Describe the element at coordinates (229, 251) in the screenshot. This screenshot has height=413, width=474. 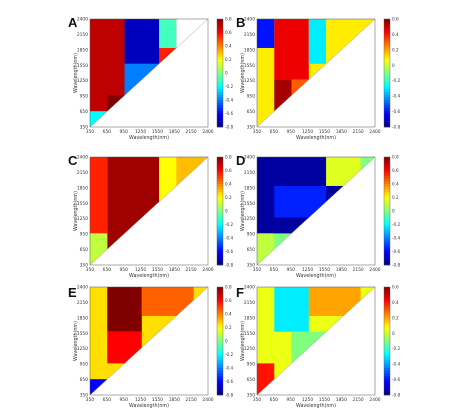
I see `colorbar-tick-label: -0.6` at that location.